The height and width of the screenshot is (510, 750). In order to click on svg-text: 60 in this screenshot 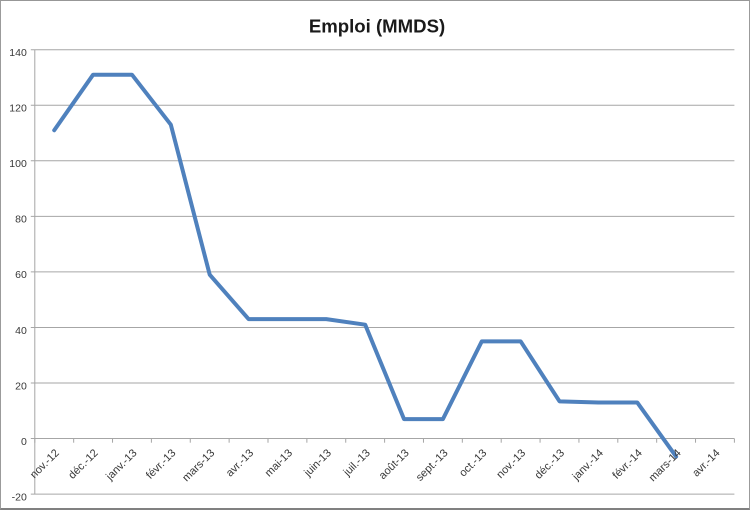, I will do `click(21, 275)`.